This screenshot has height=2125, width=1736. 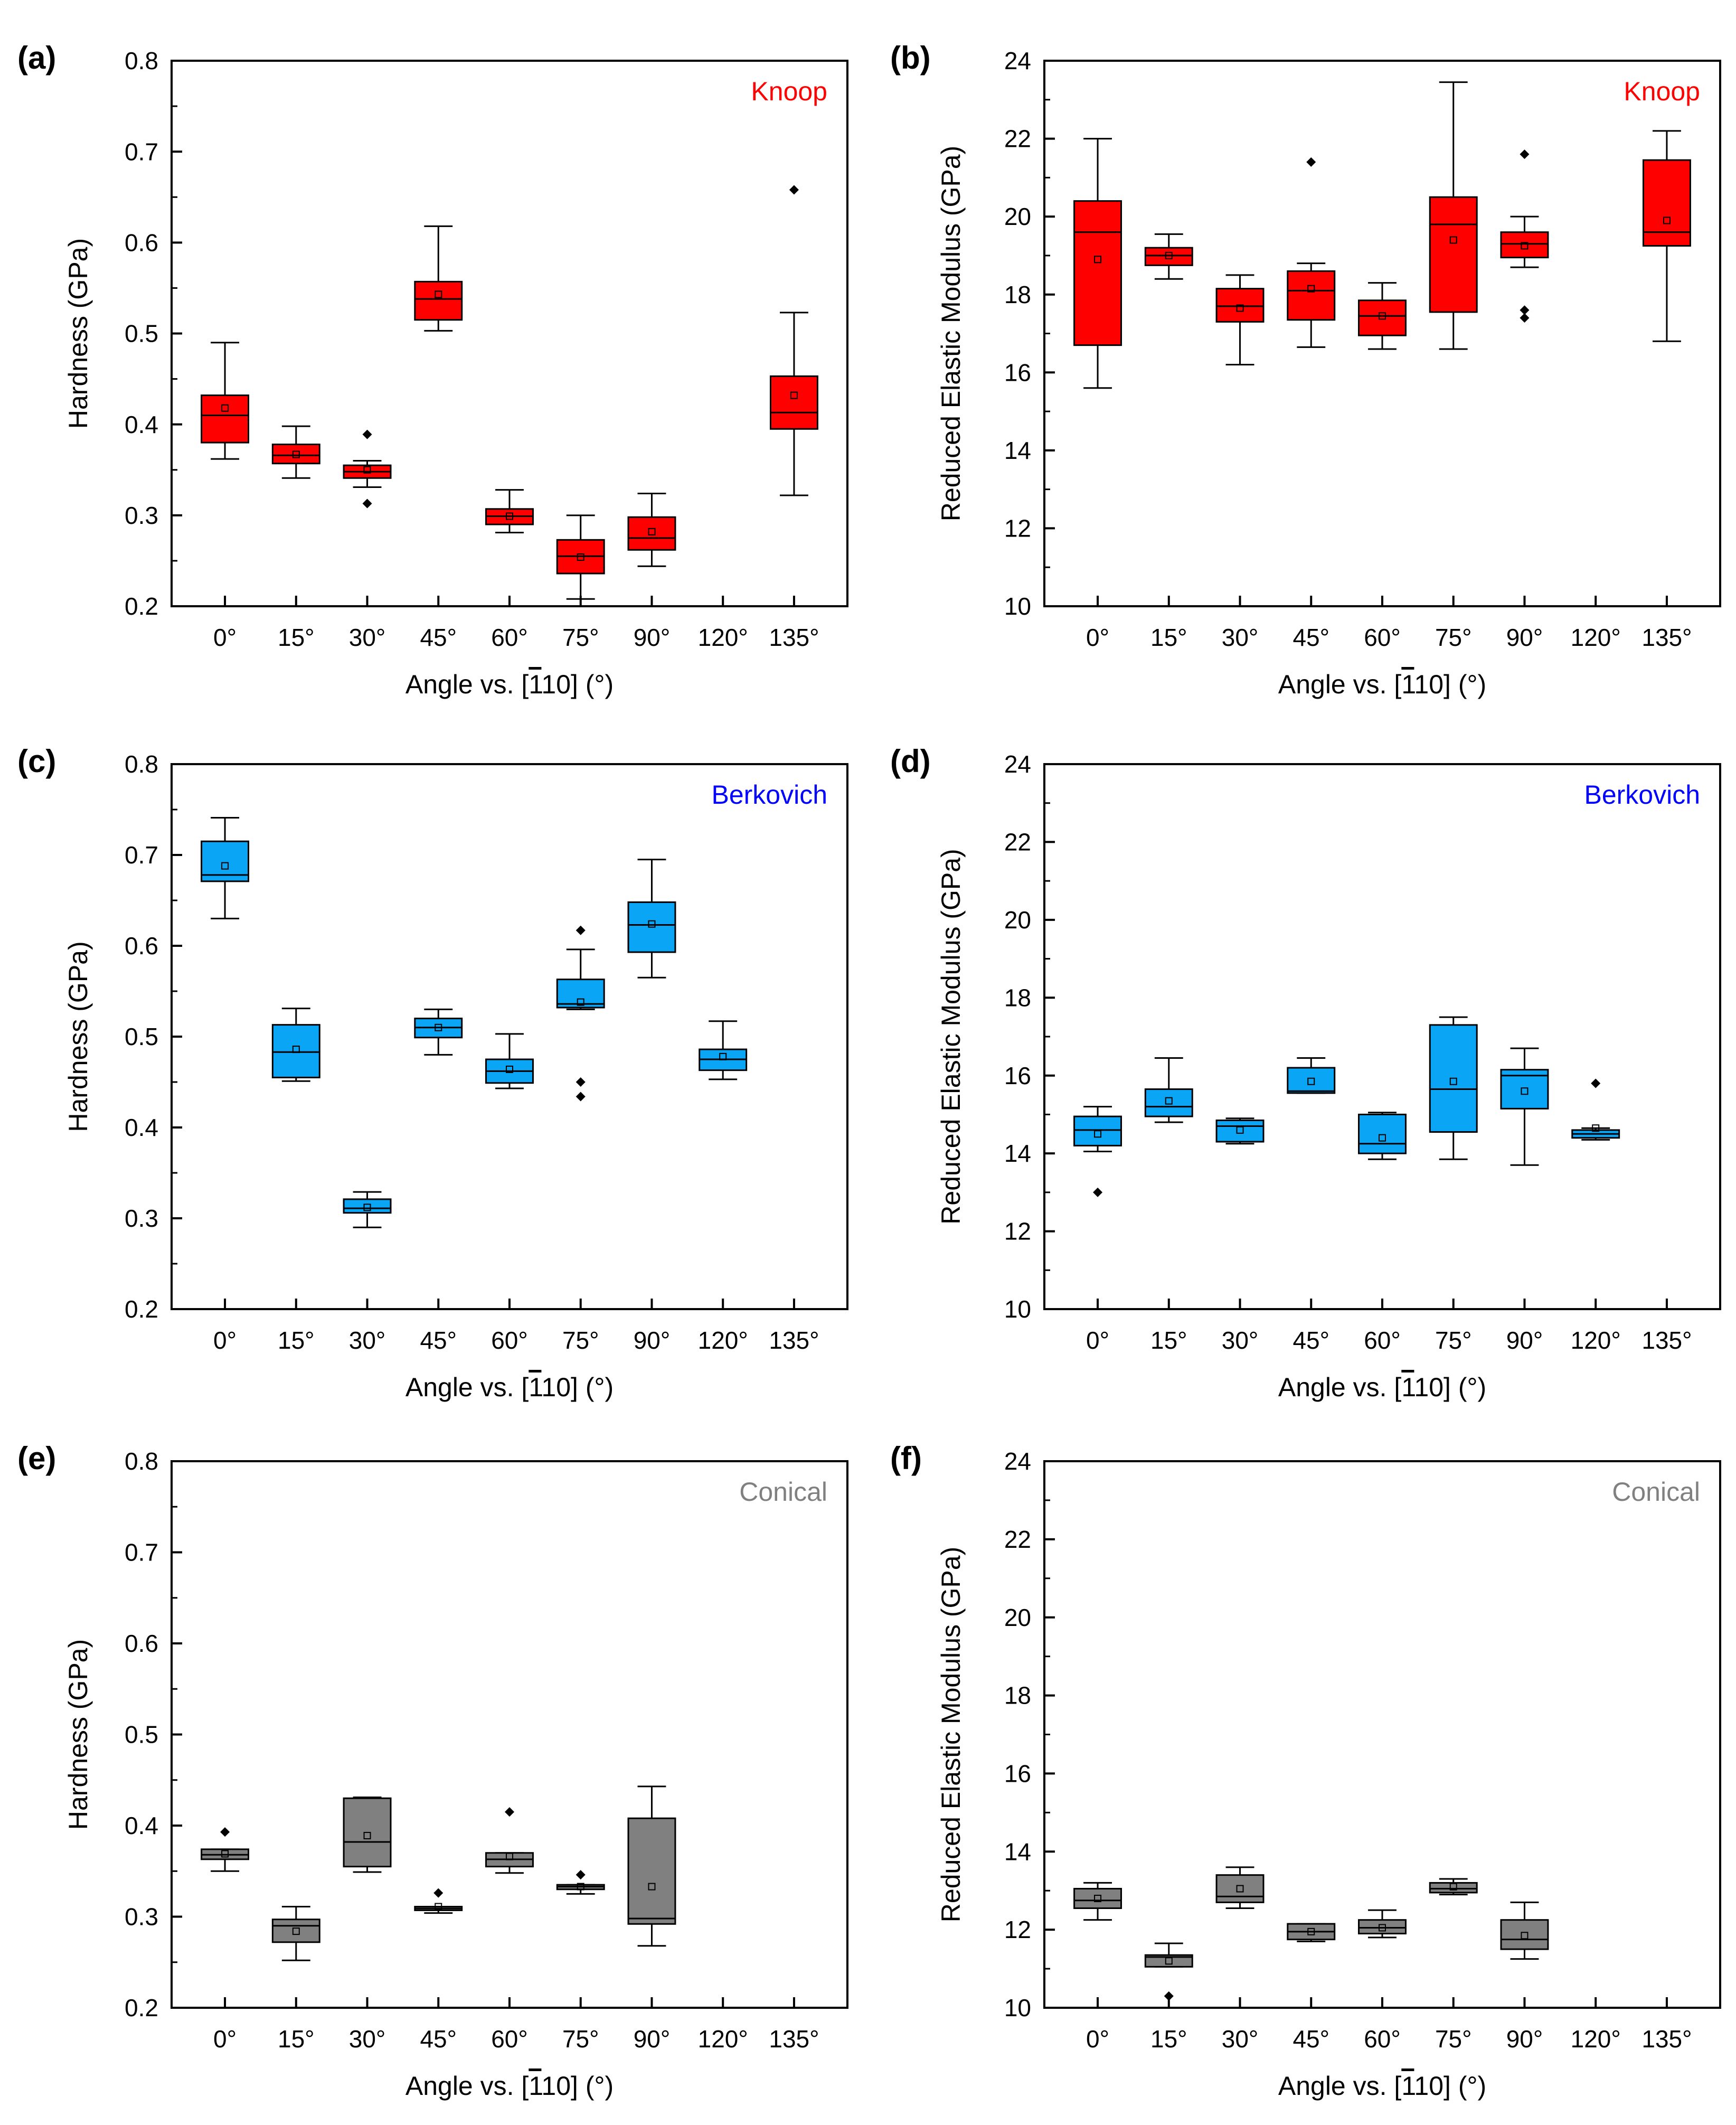 What do you see at coordinates (367, 1835) in the screenshot?
I see `box-30deg` at bounding box center [367, 1835].